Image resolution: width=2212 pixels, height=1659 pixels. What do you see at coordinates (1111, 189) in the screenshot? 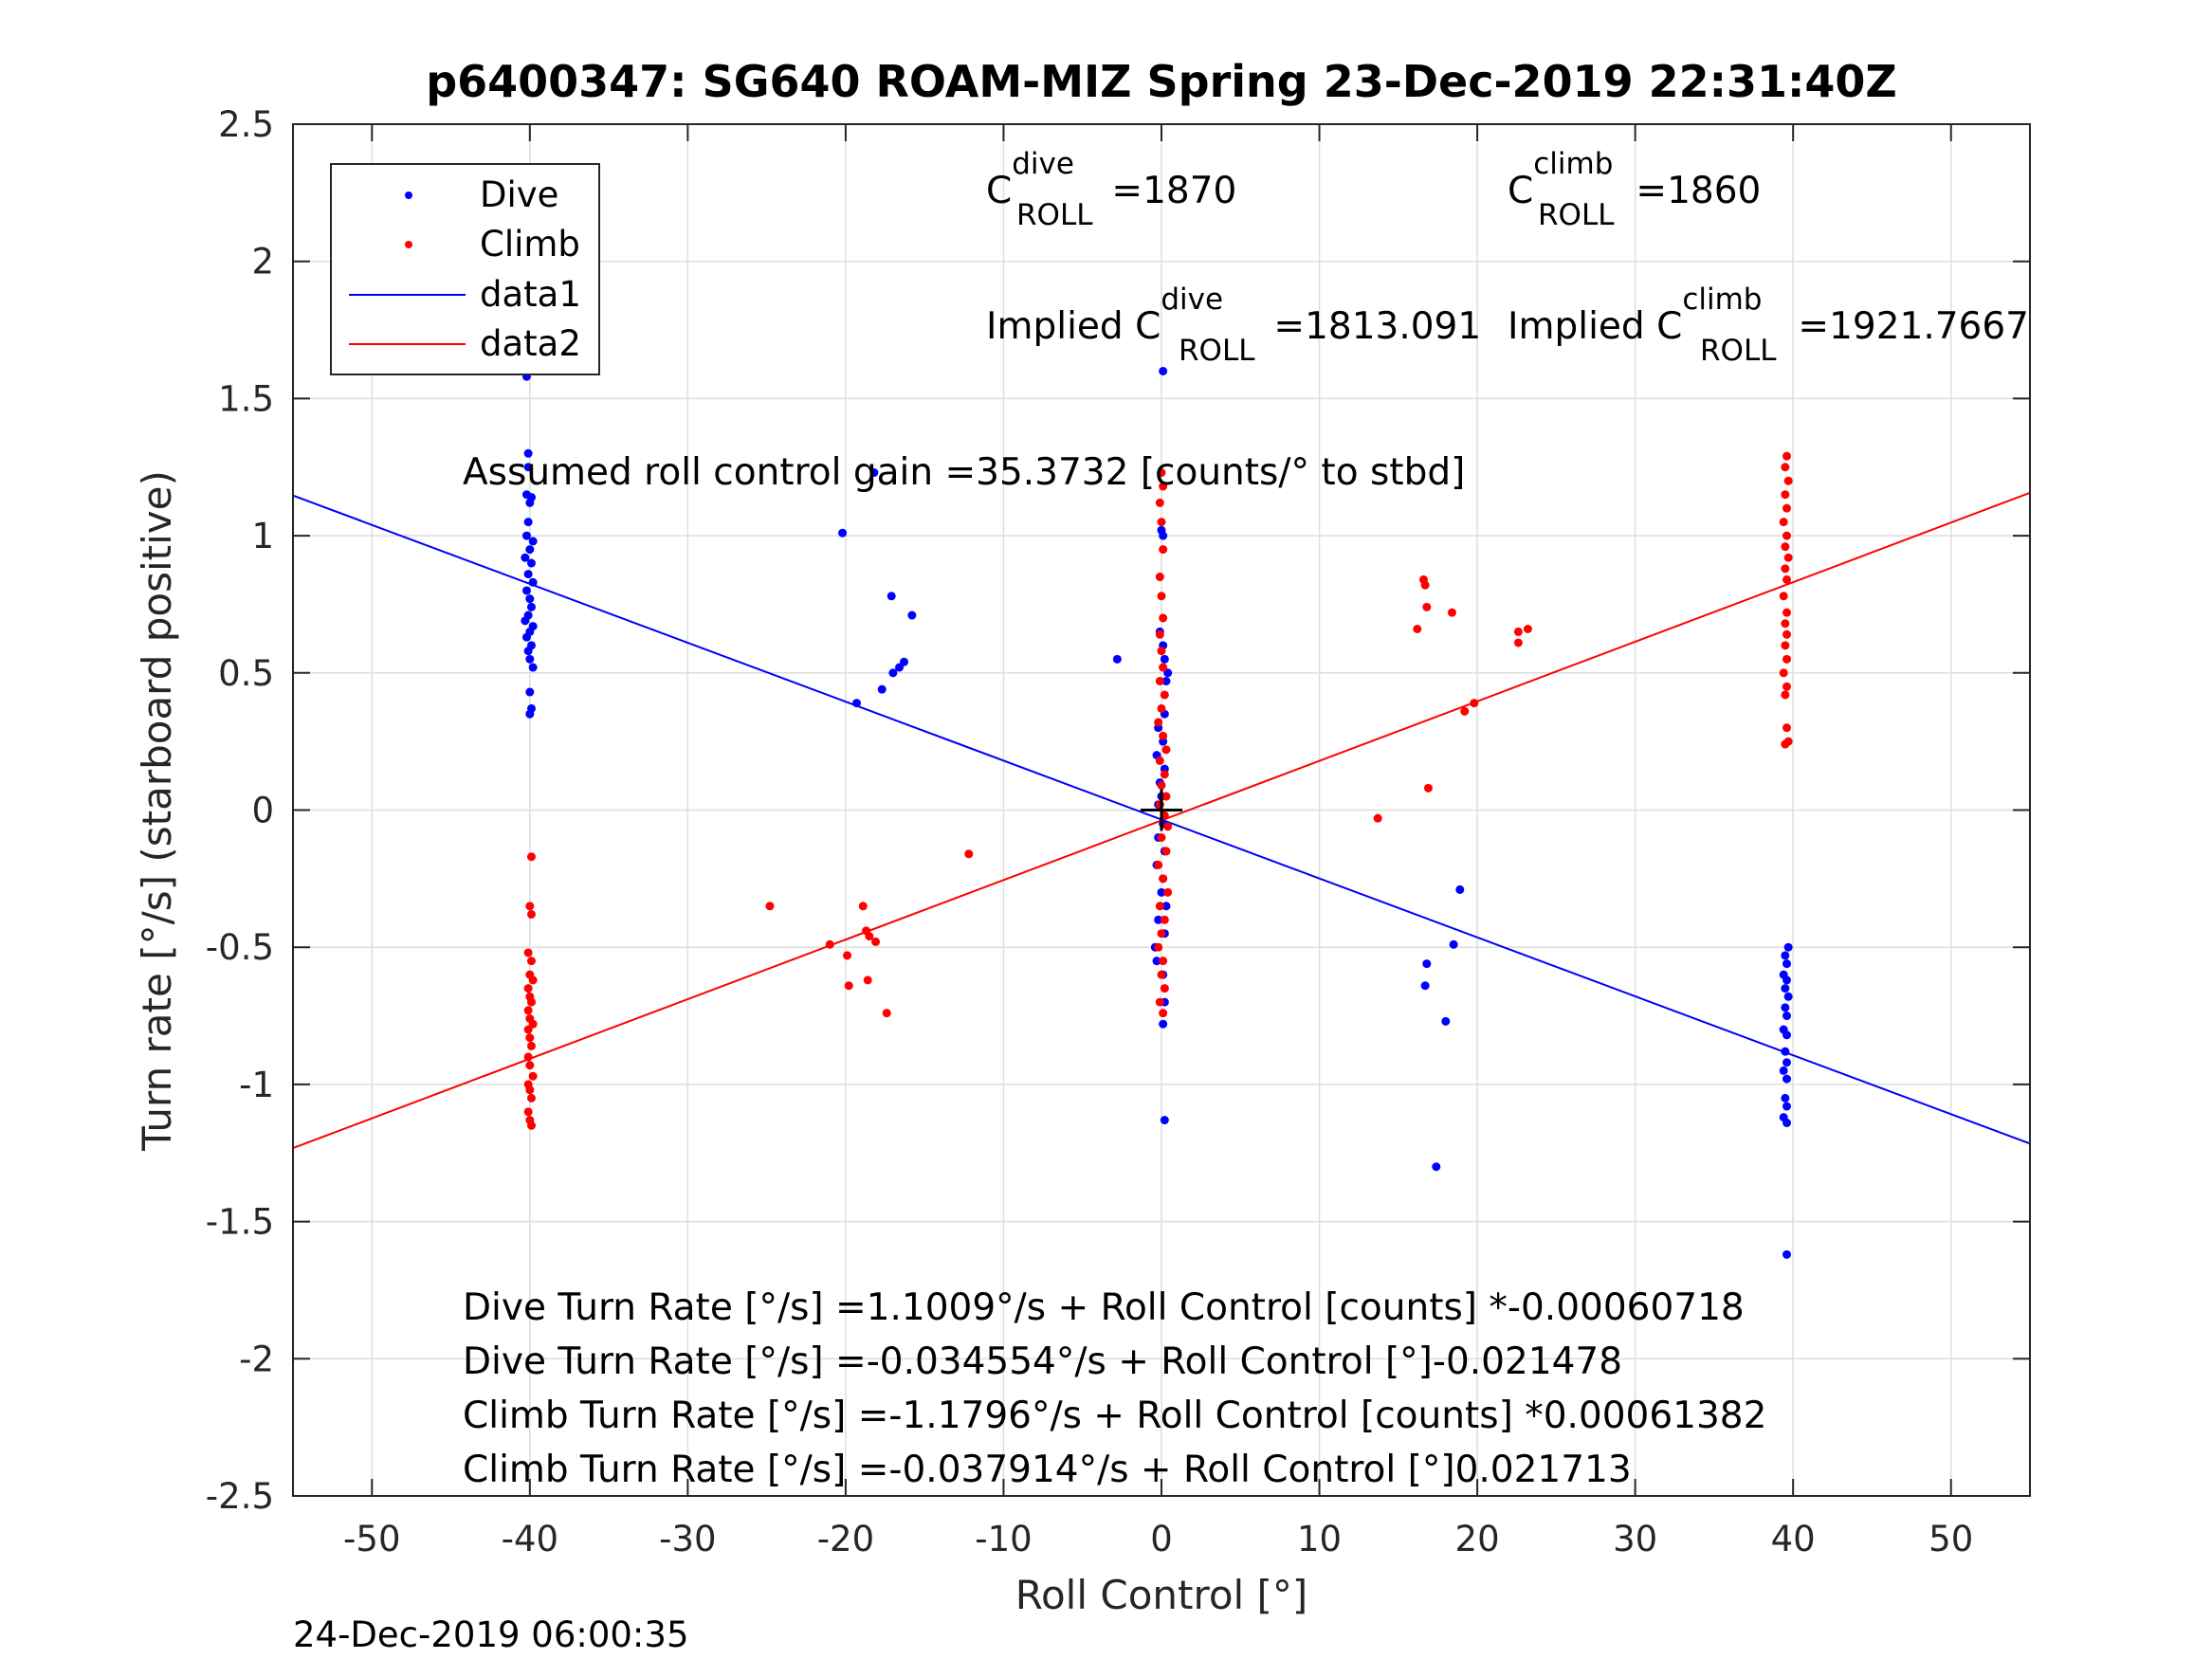
I see `c-roll-dive-annotation: Cdive ROLL =1870` at bounding box center [1111, 189].